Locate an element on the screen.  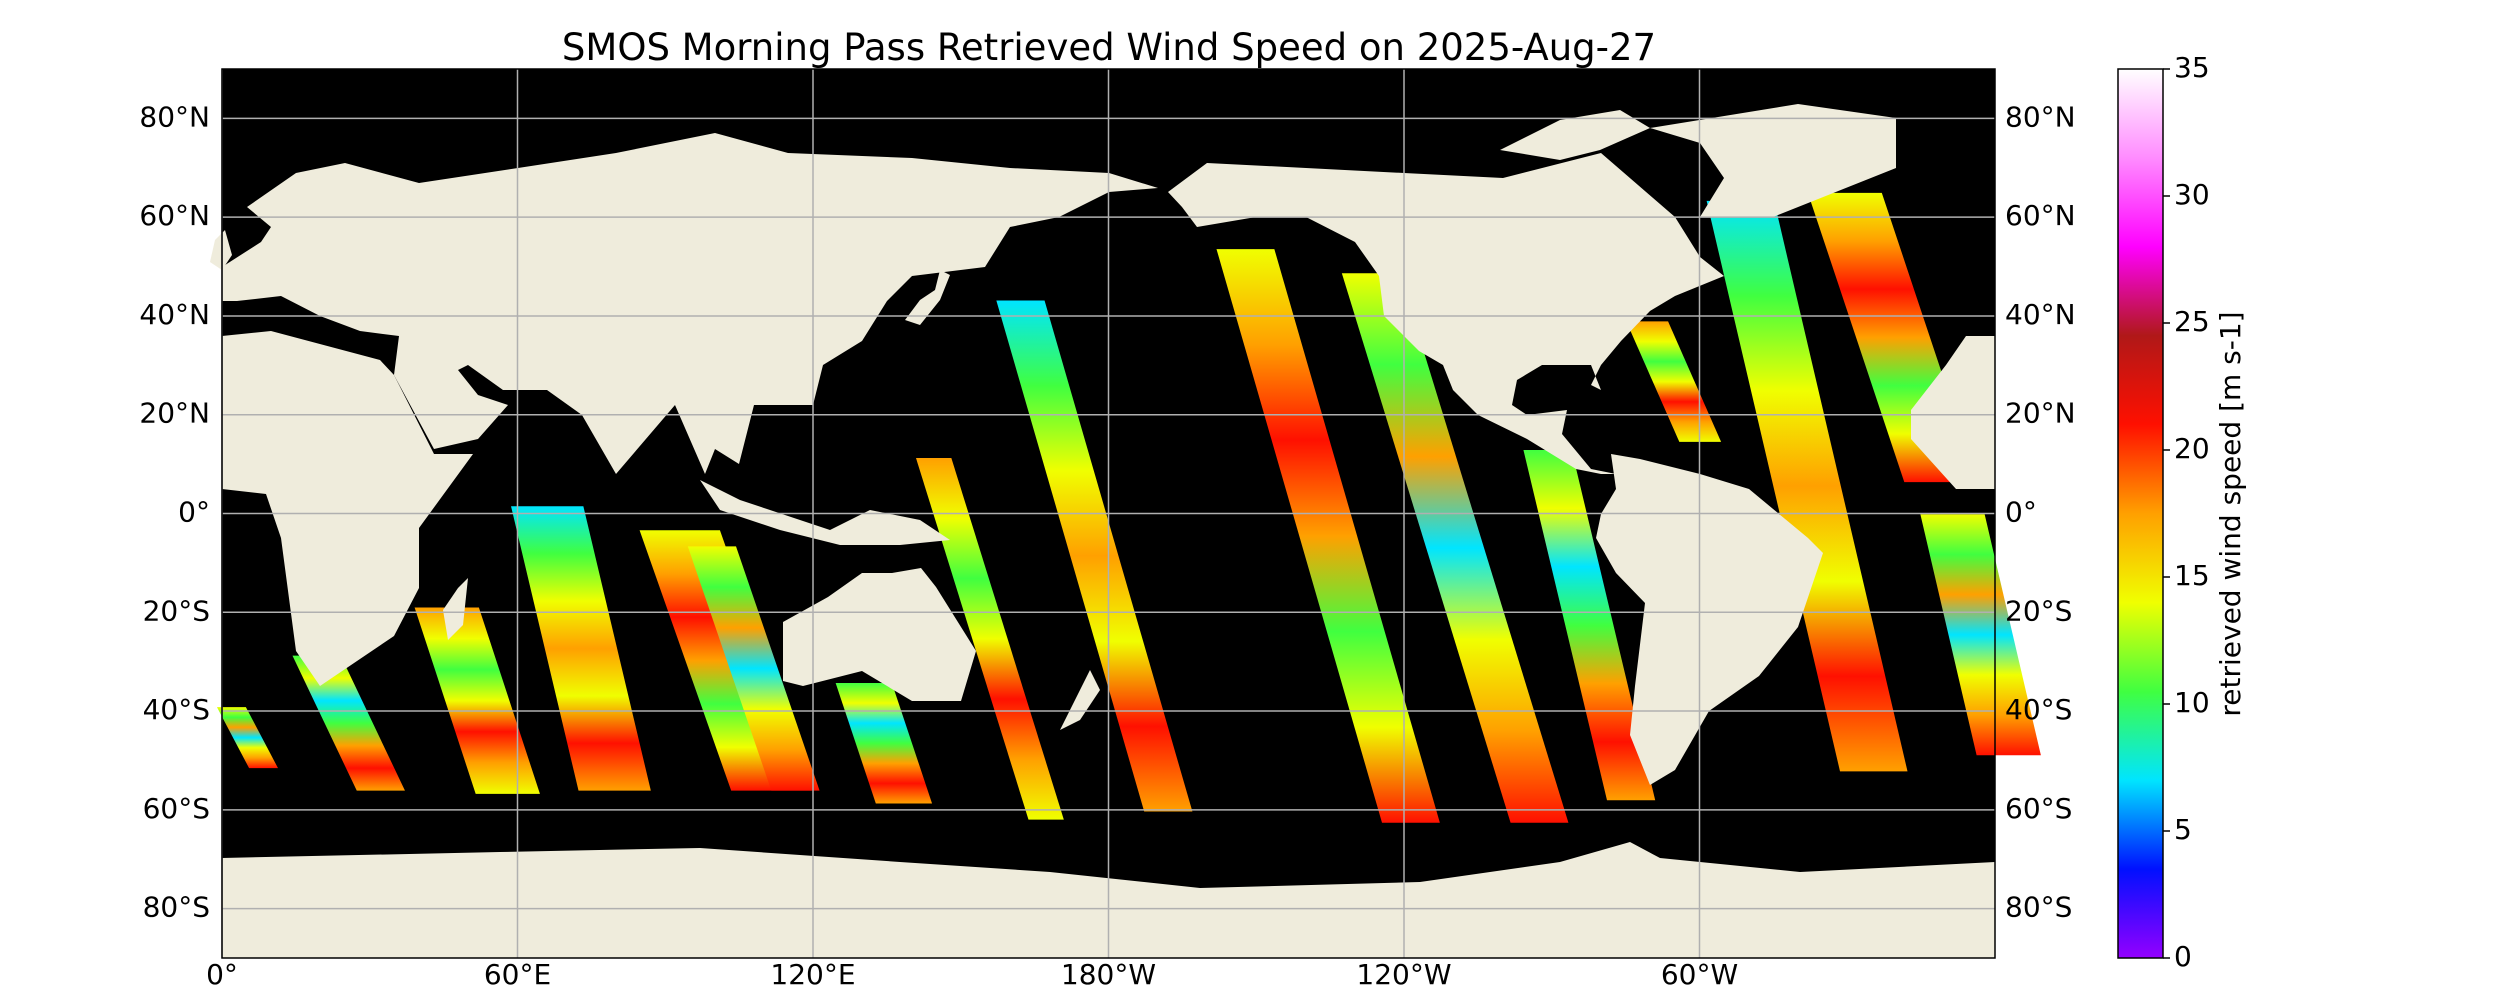
greenland is located at coordinates (1773, 160).